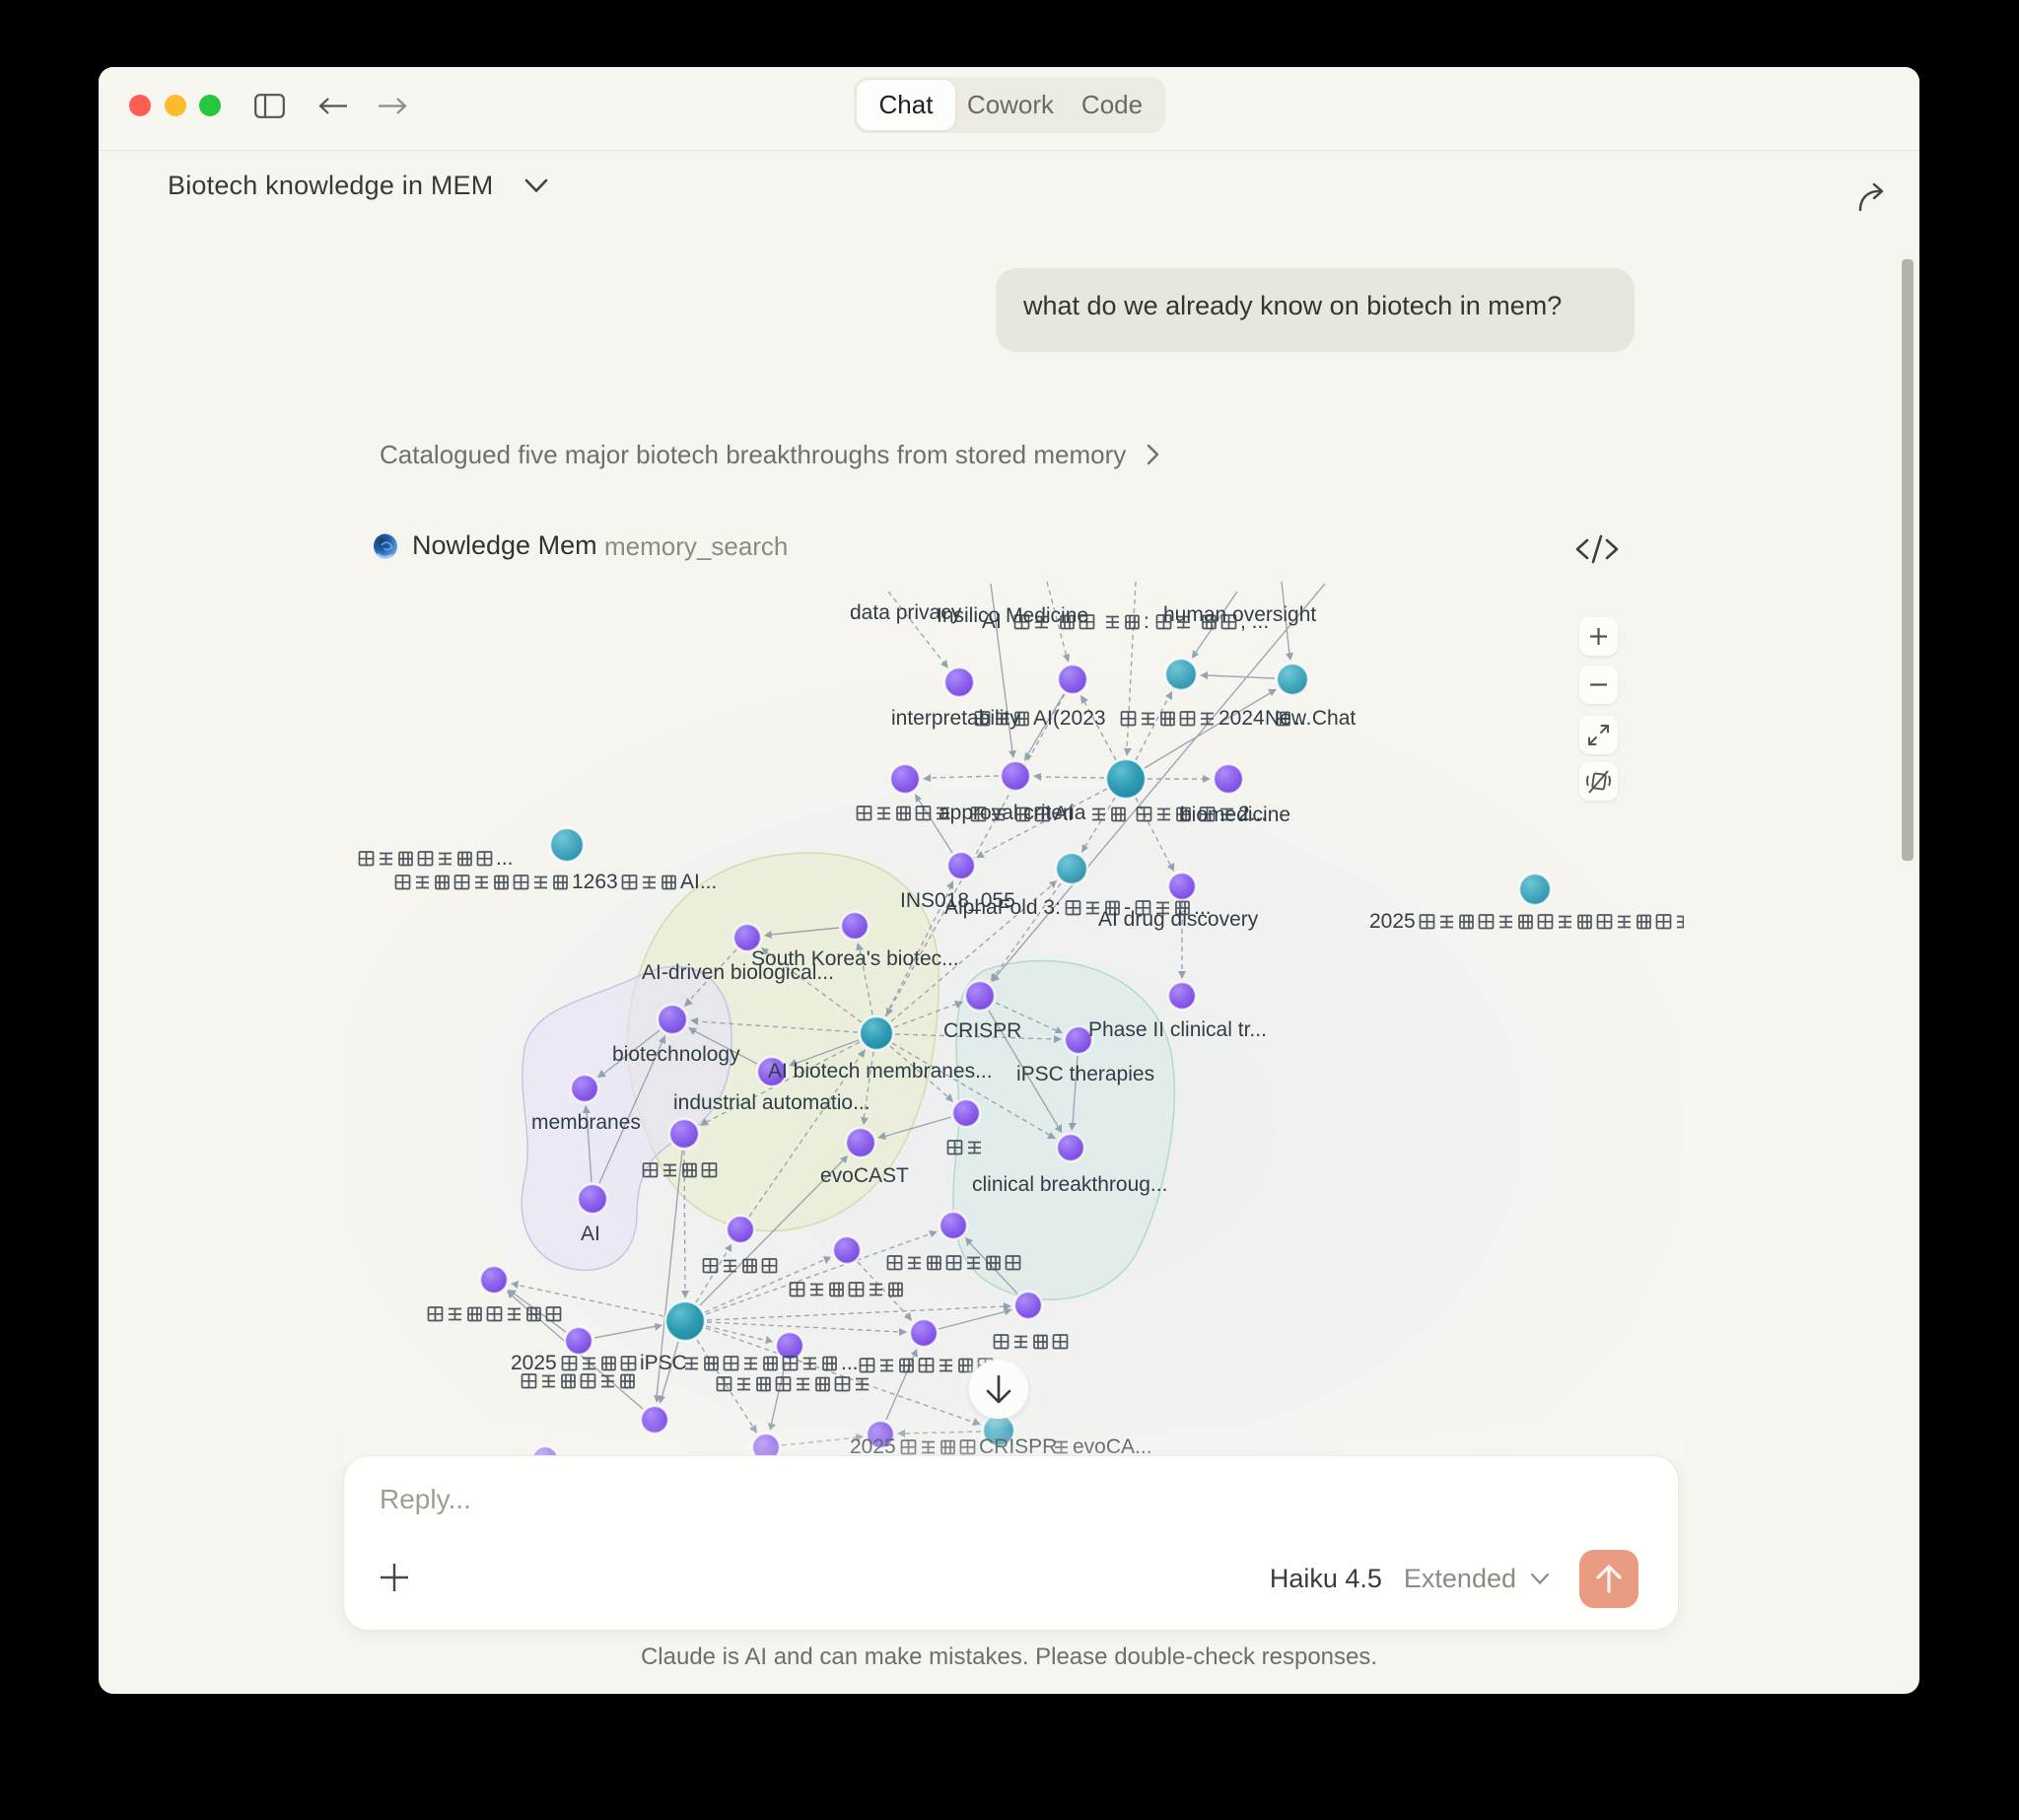  I want to click on svg-text: New Chat, so click(1310, 718).